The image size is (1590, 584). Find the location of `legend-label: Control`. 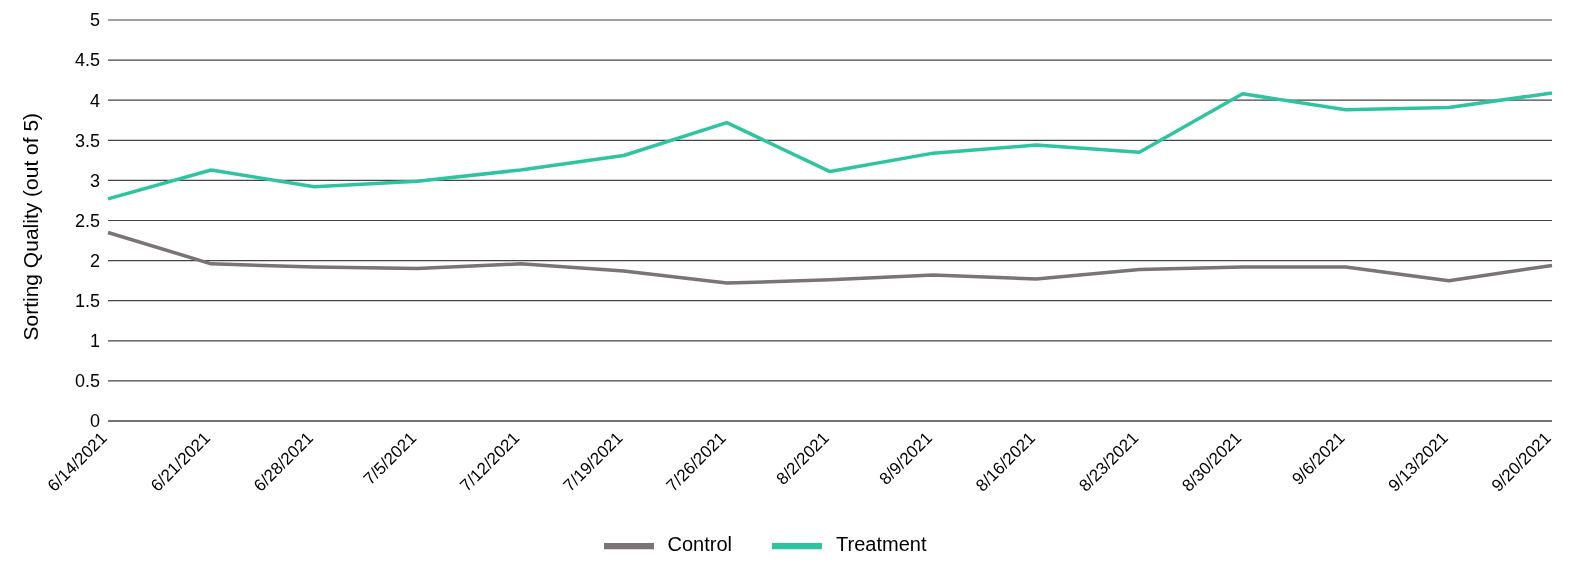

legend-label: Control is located at coordinates (700, 544).